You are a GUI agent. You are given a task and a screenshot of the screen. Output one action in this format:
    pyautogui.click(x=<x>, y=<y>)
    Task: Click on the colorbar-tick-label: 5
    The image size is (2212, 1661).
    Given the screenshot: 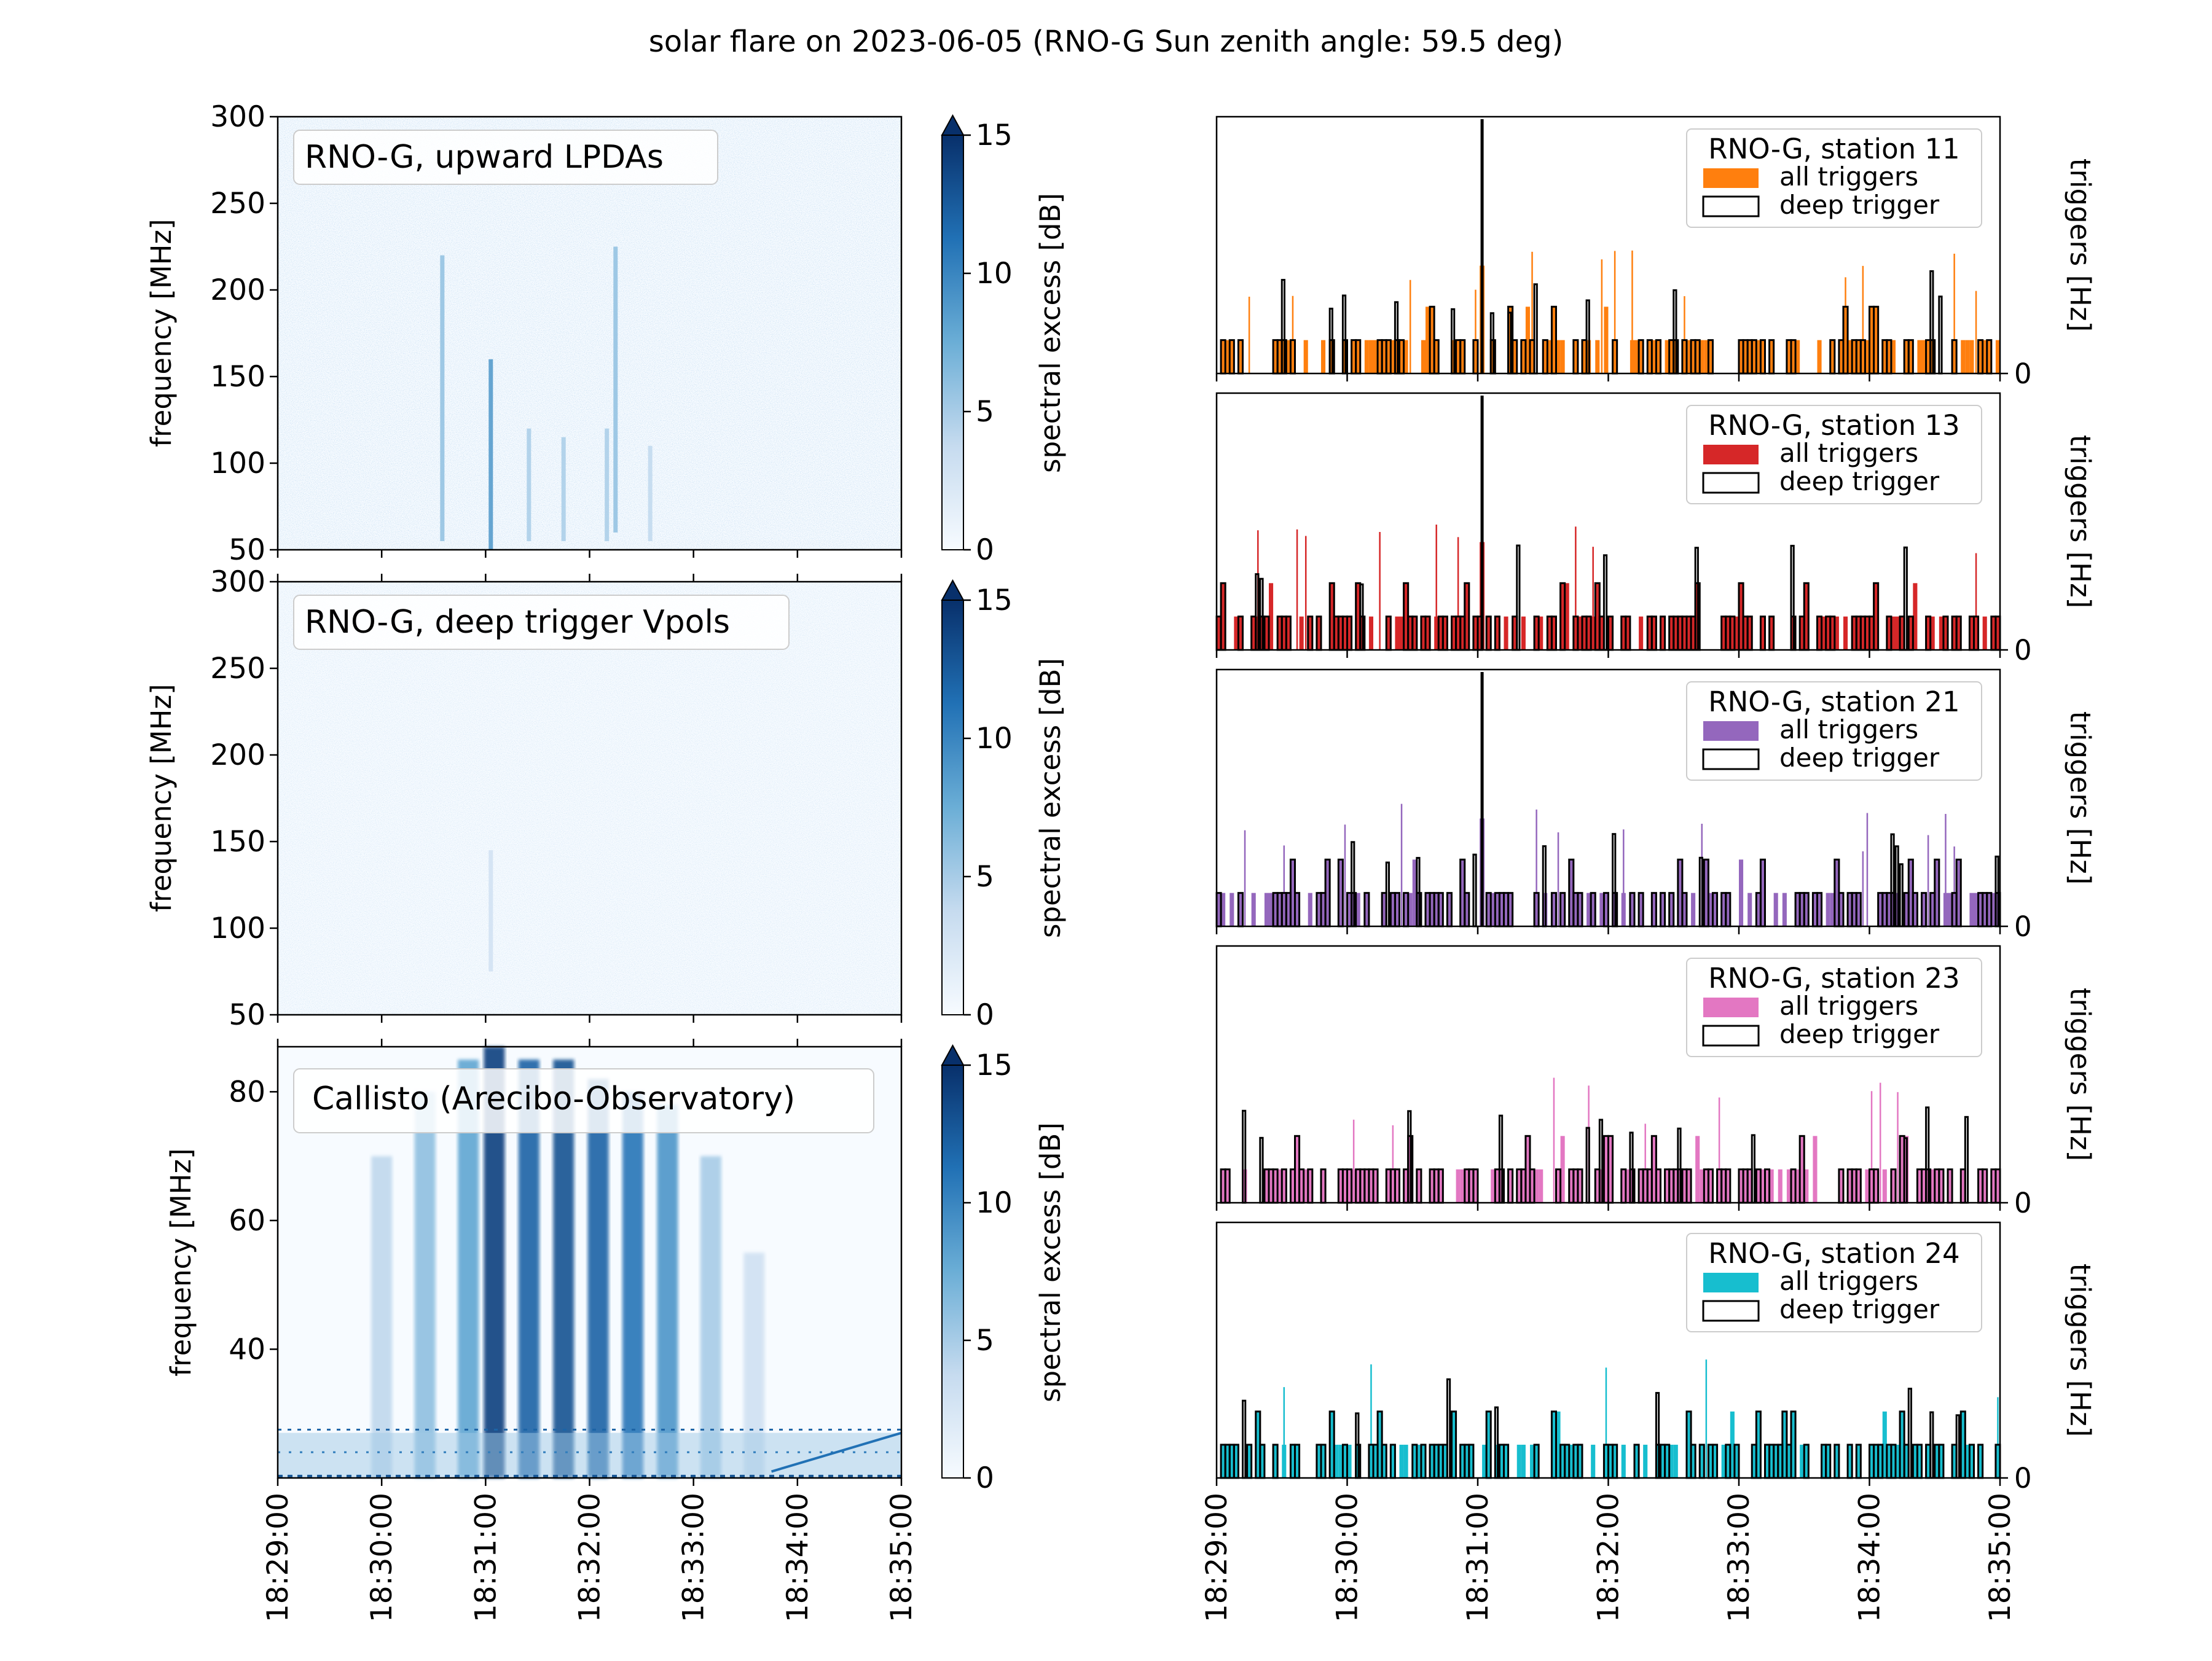 What is the action you would take?
    pyautogui.click(x=985, y=412)
    